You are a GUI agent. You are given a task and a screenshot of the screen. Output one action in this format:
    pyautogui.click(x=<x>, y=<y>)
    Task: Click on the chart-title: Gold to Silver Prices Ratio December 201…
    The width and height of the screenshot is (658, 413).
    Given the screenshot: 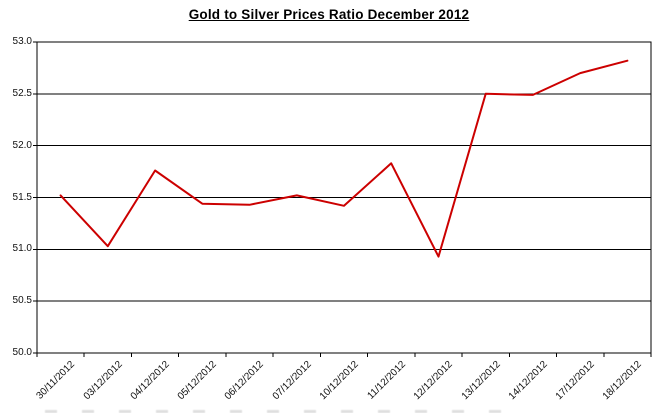 What is the action you would take?
    pyautogui.click(x=329, y=14)
    